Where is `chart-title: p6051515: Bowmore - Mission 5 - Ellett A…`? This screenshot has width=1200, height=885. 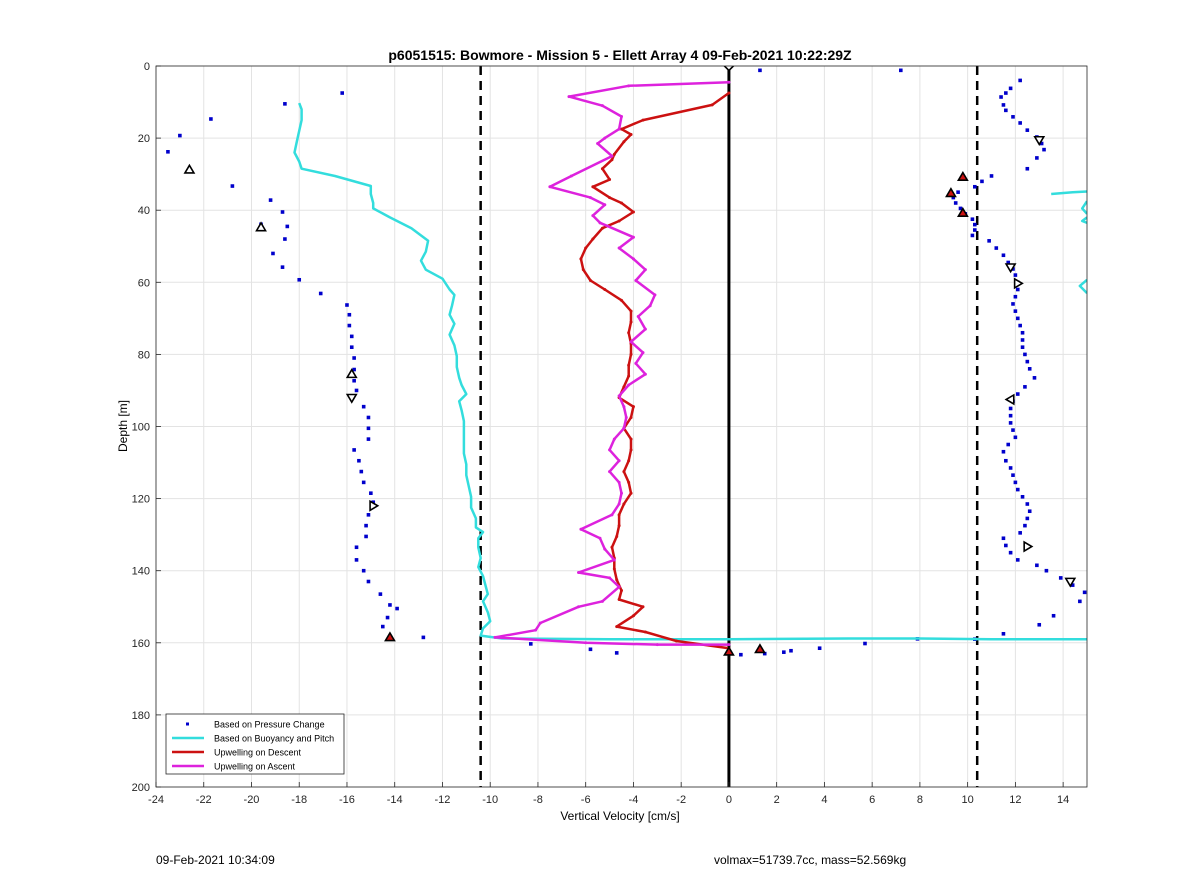
chart-title: p6051515: Bowmore - Mission 5 - Ellett A… is located at coordinates (620, 55).